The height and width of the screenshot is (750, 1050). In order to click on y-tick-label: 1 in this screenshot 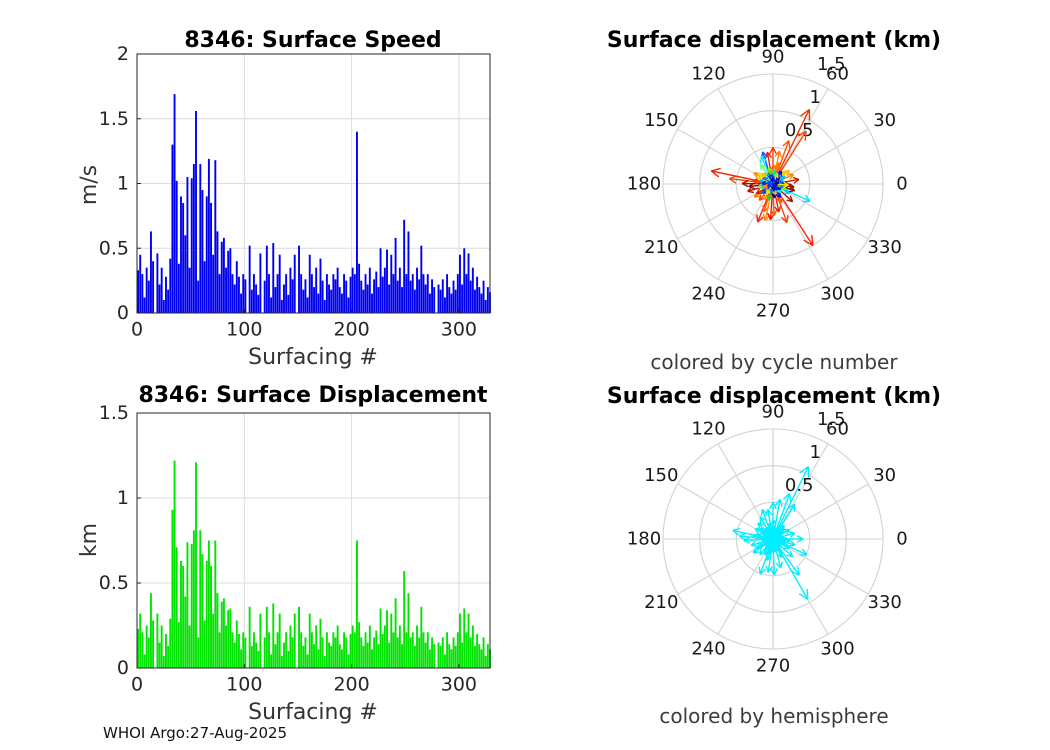, I will do `click(123, 184)`.